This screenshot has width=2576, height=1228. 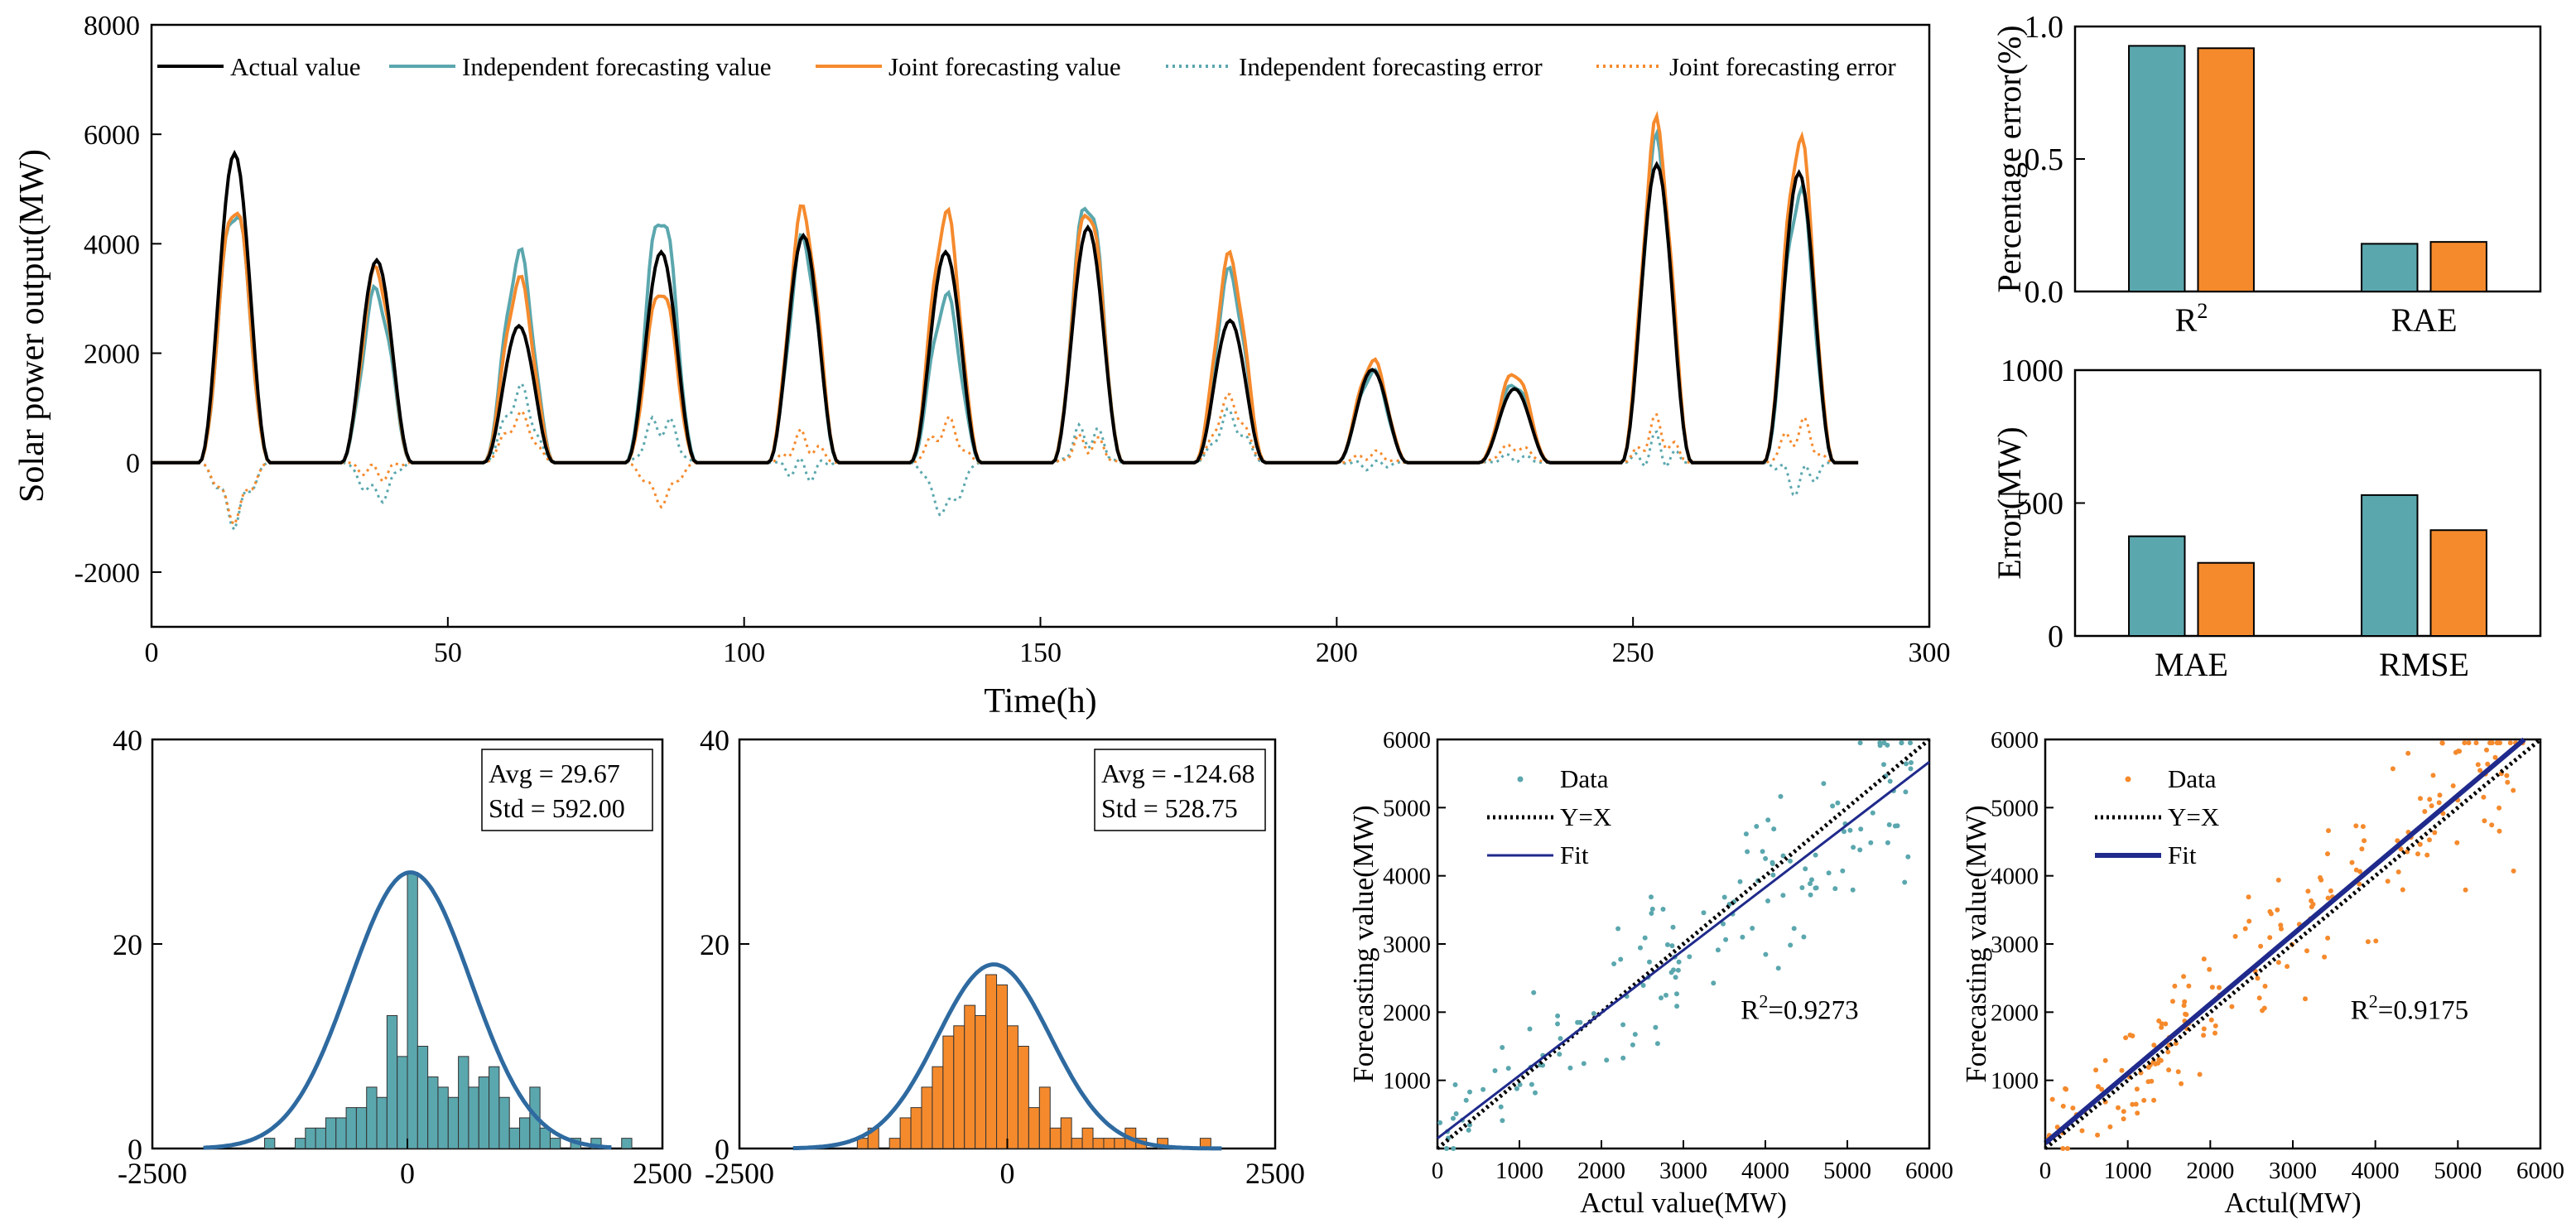 What do you see at coordinates (1584, 778) in the screenshot?
I see `legend-label: Data` at bounding box center [1584, 778].